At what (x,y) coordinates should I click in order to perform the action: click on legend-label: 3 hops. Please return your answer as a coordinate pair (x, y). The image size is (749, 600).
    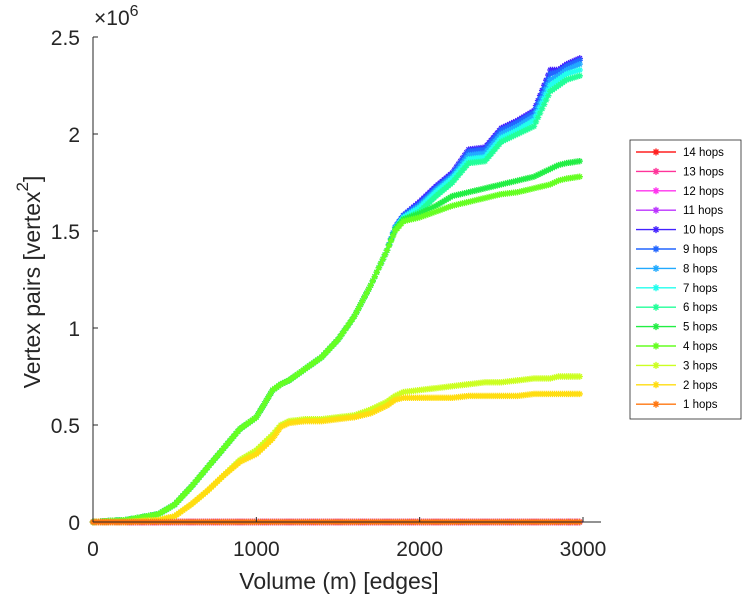
    Looking at the image, I should click on (700, 366).